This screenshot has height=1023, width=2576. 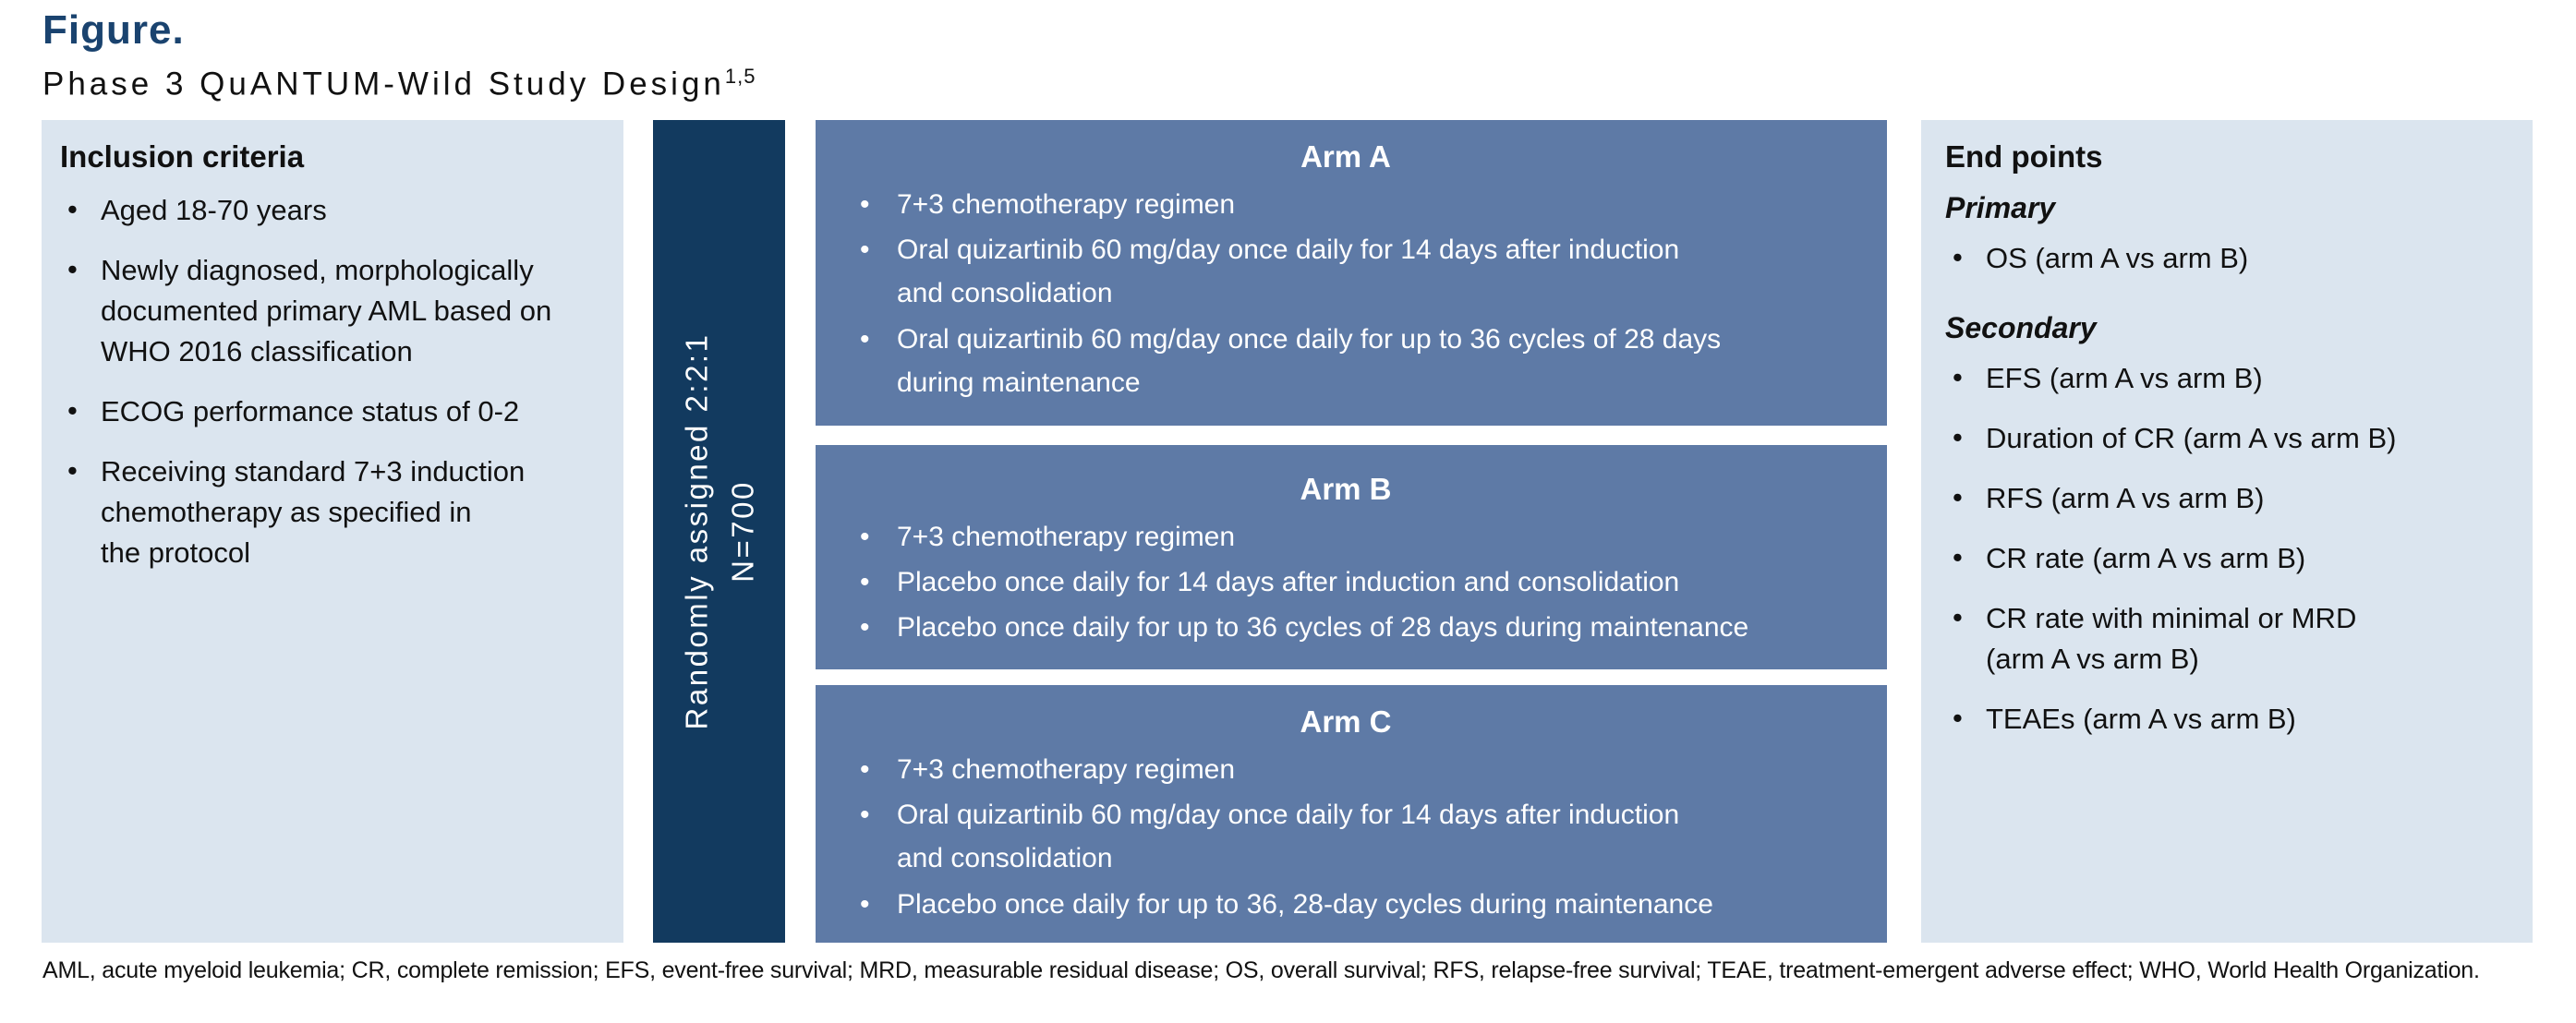 What do you see at coordinates (740, 76) in the screenshot?
I see `figure-title-superscript: 1,5` at bounding box center [740, 76].